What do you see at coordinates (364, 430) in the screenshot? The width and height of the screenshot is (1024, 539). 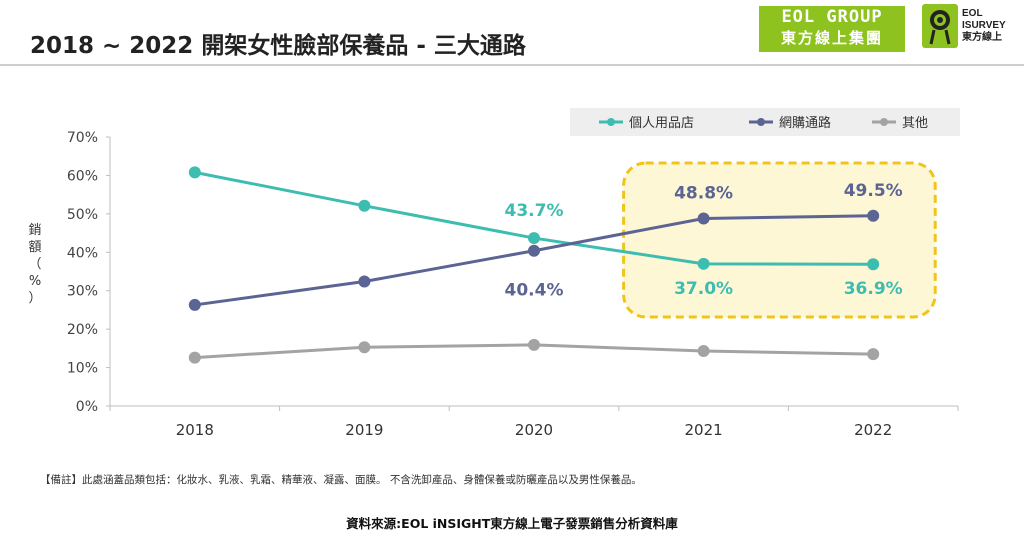 I see `x-tick-label: 2019` at bounding box center [364, 430].